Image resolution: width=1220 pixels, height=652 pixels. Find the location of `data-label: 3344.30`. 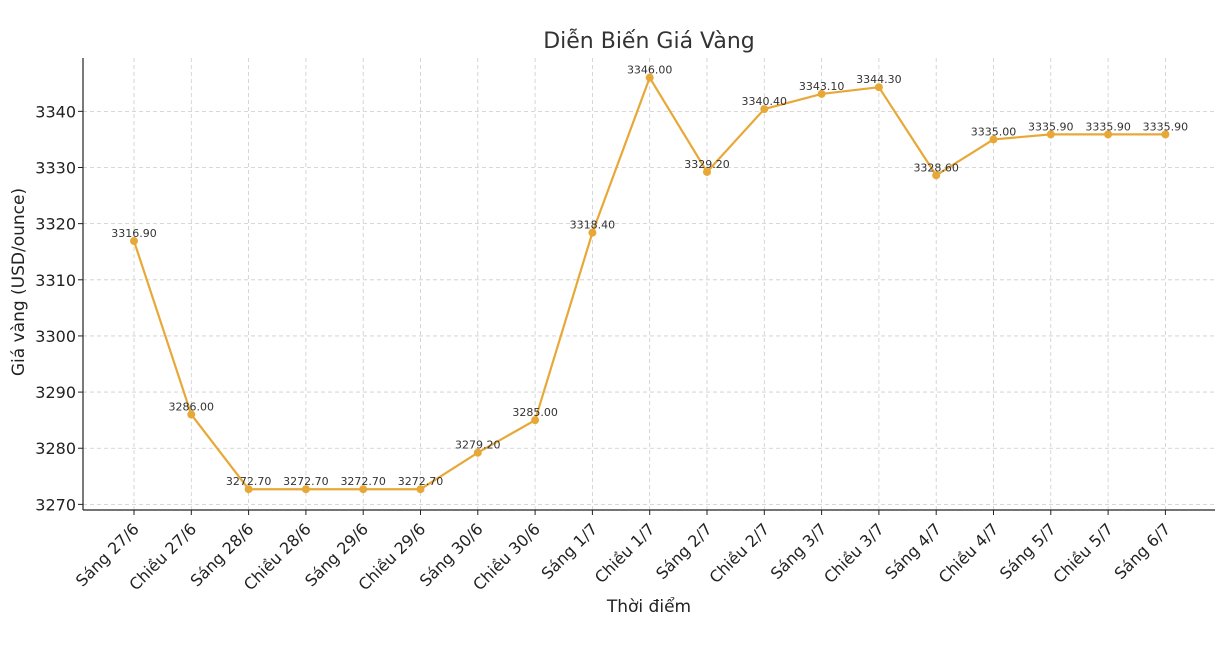

data-label: 3344.30 is located at coordinates (879, 79).